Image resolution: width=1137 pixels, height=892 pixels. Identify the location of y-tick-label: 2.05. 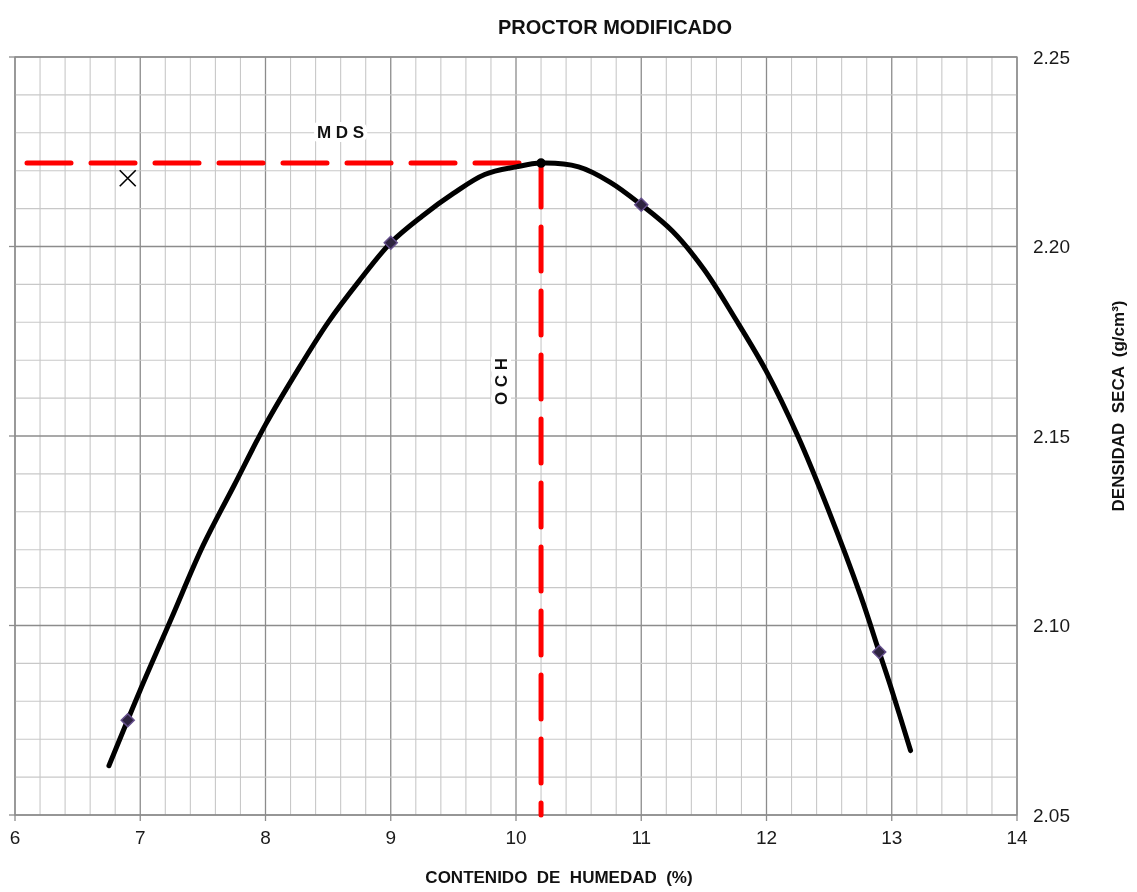
(1051, 815).